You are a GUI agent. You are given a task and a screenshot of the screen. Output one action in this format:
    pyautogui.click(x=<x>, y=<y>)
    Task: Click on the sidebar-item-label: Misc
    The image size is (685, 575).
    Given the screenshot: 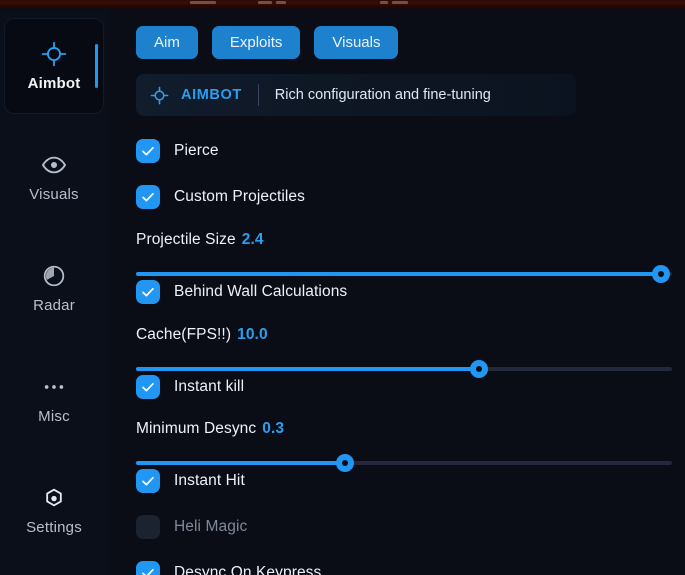 What is the action you would take?
    pyautogui.click(x=54, y=416)
    